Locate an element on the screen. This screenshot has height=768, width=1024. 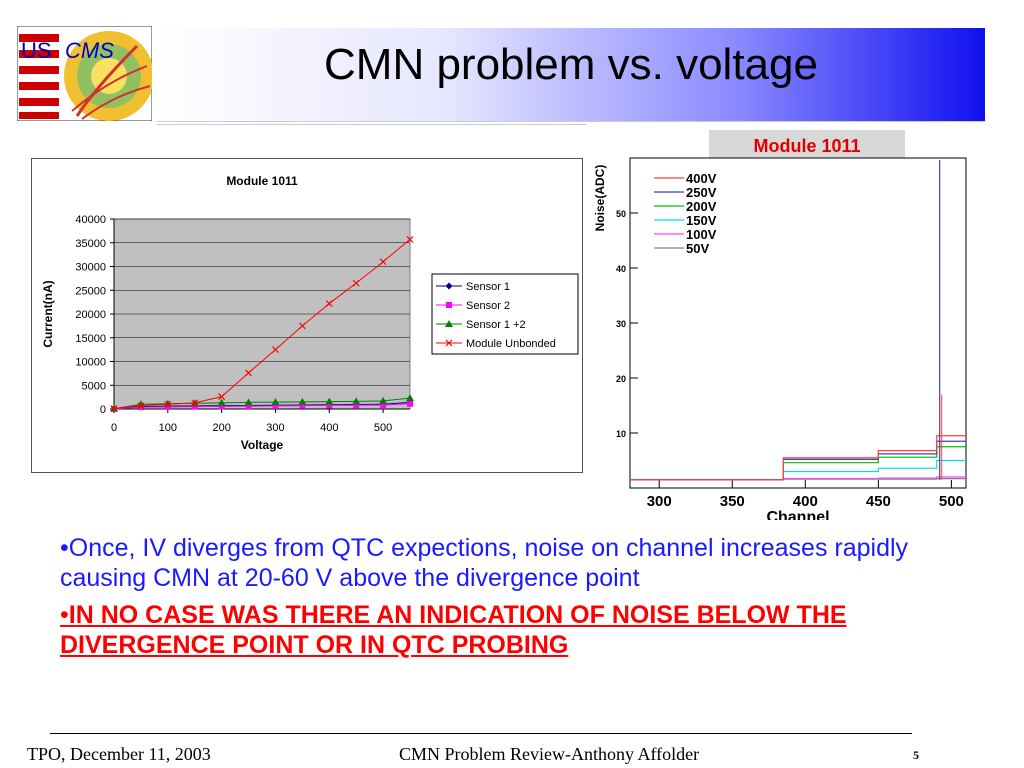
iv-y-axis-label: Current(nA) is located at coordinates (48, 313).